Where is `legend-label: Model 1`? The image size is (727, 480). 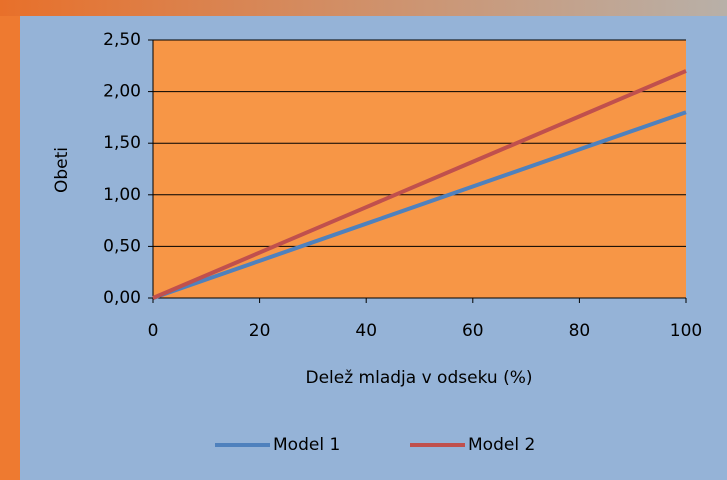 legend-label: Model 1 is located at coordinates (306, 445).